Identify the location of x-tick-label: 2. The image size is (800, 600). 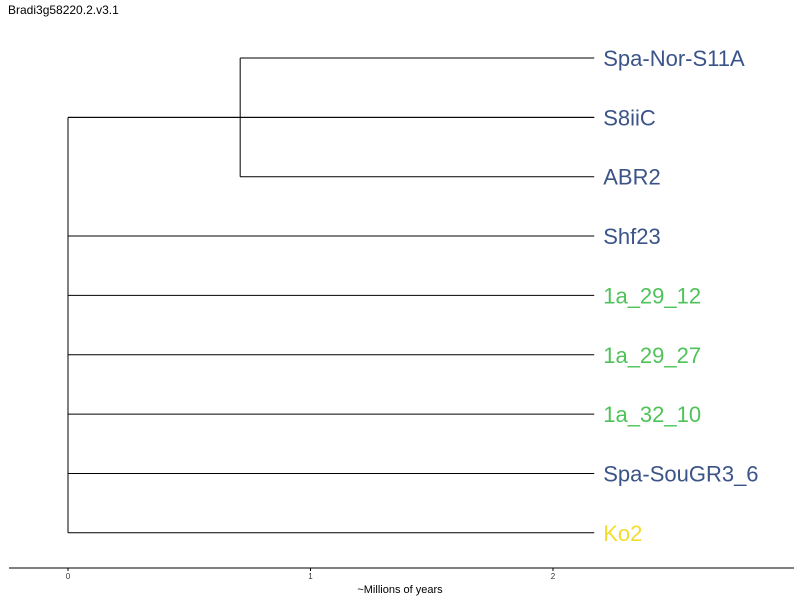
(553, 576).